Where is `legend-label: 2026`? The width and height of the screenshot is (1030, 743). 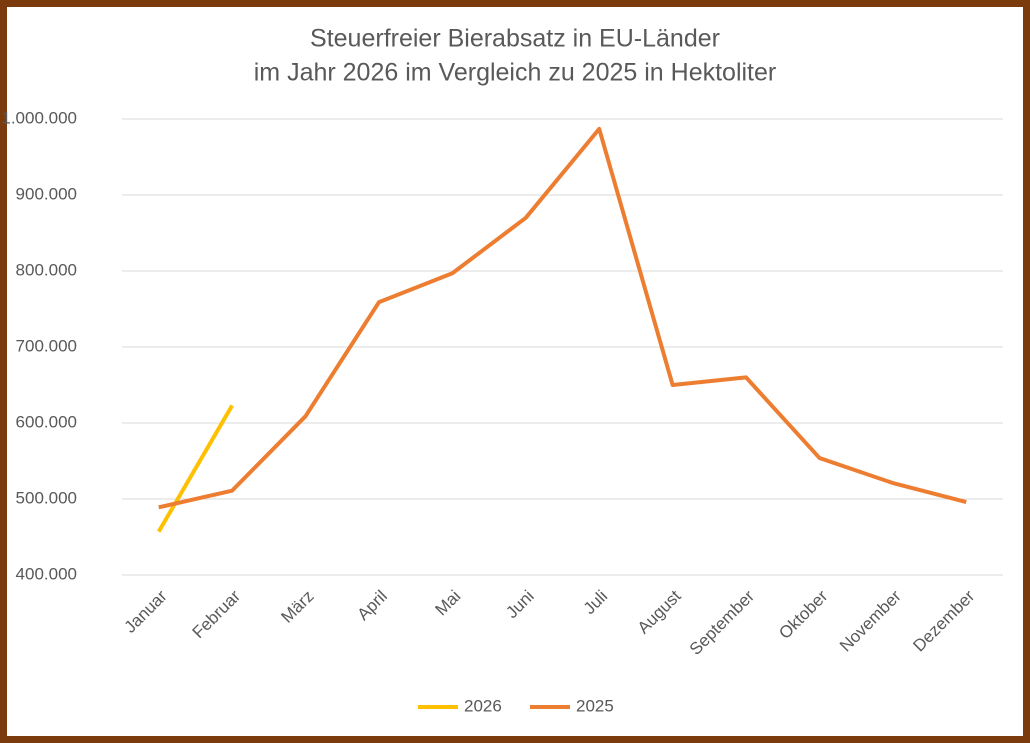 legend-label: 2026 is located at coordinates (483, 705).